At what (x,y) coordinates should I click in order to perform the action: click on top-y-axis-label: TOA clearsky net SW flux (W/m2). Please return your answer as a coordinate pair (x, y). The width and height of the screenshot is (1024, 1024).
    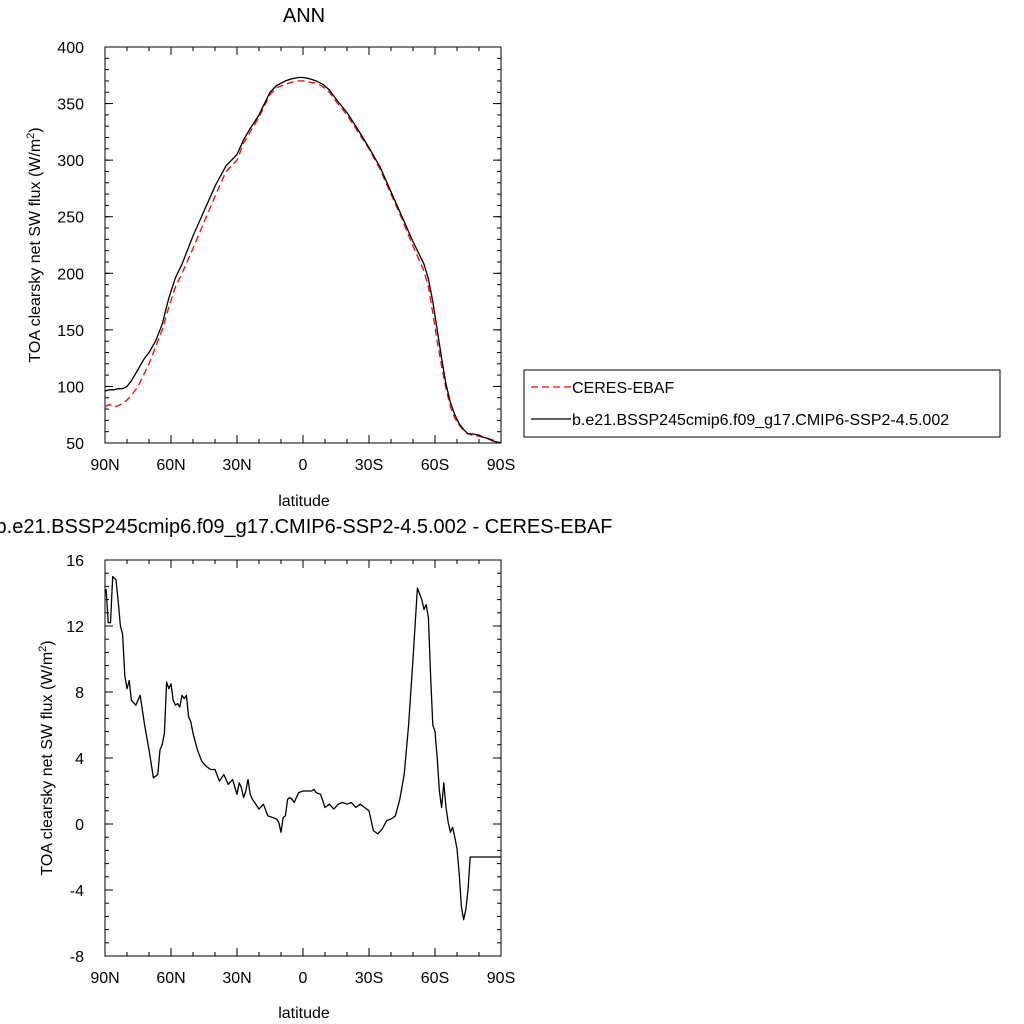
    Looking at the image, I should click on (34, 244).